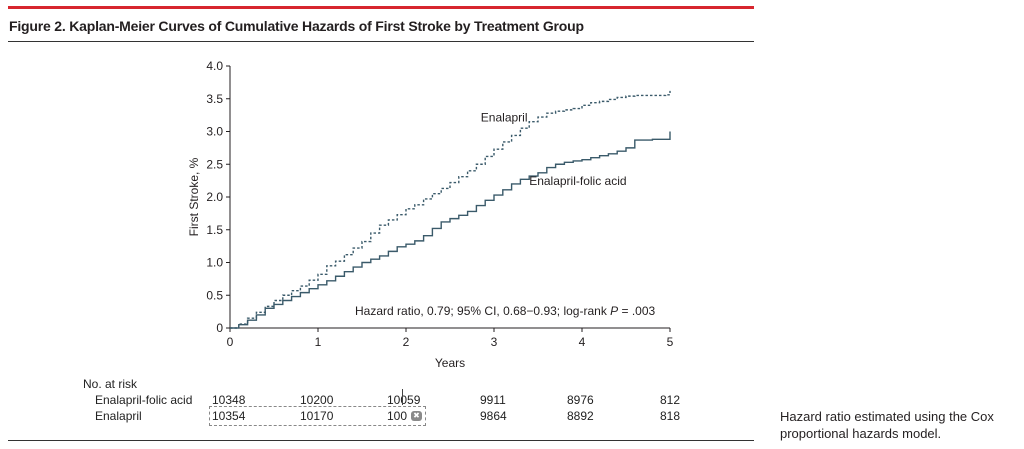 This screenshot has height=449, width=1024. Describe the element at coordinates (397, 416) in the screenshot. I see `risk-value: 100` at that location.